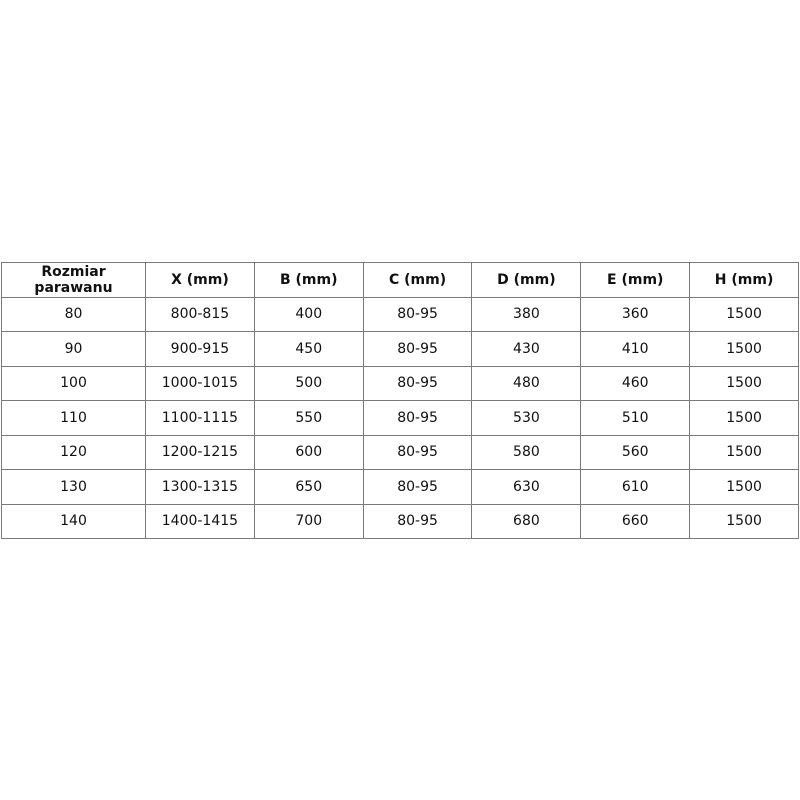 This screenshot has width=800, height=800. Describe the element at coordinates (73, 521) in the screenshot. I see `table-cell: 140` at that location.